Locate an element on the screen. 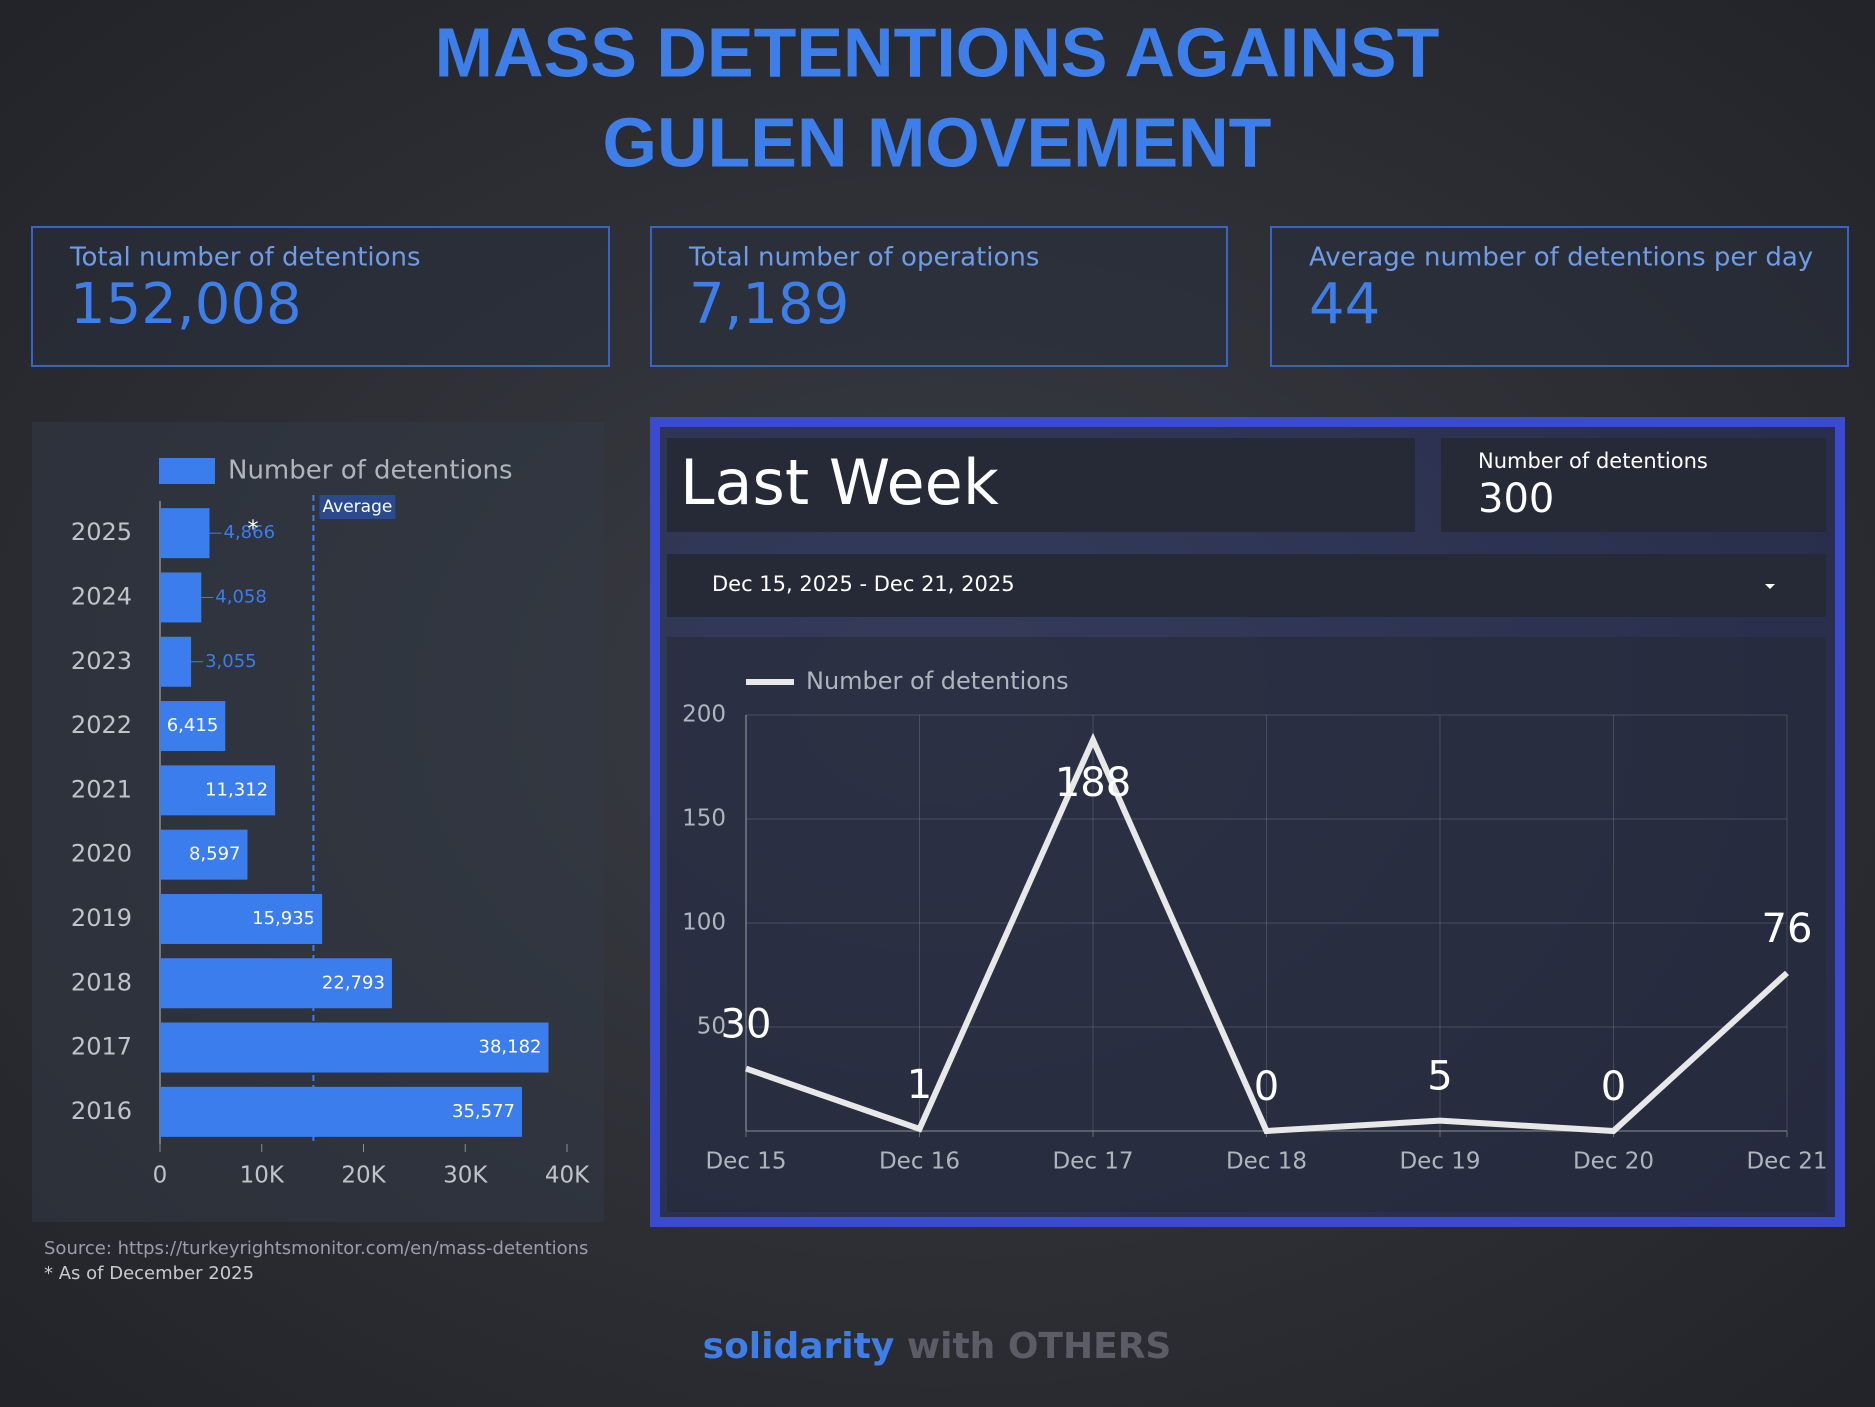  value-label: 4,866 is located at coordinates (250, 532).